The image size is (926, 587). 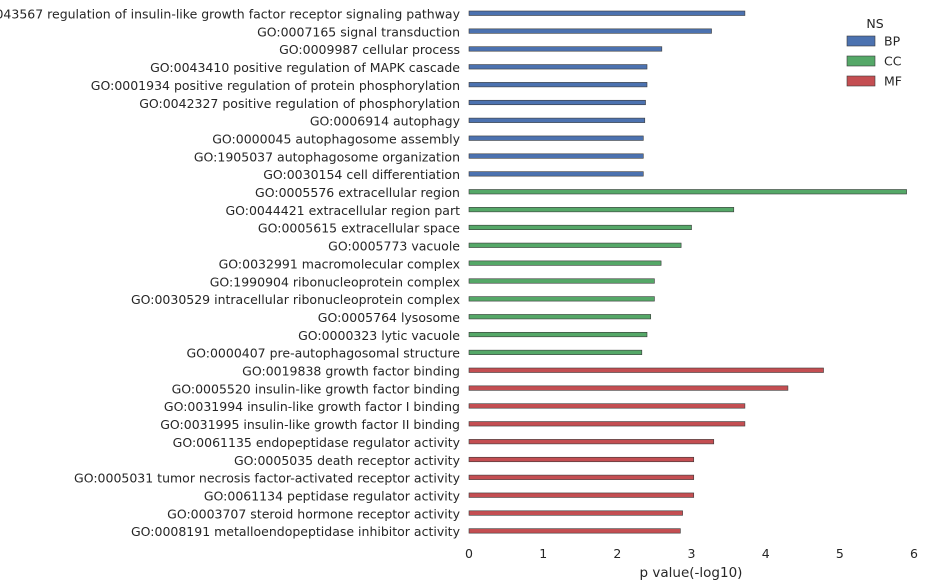 What do you see at coordinates (323, 353) in the screenshot?
I see `category-label: GO:0000407 pre-autophagosomal structure` at bounding box center [323, 353].